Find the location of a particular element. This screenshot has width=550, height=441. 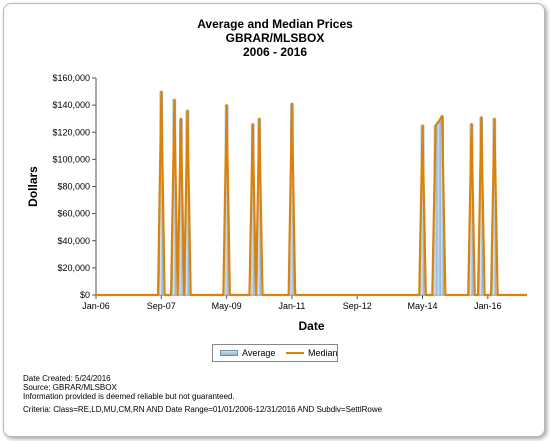

y-tick-label: $60,000 is located at coordinates (73, 214).